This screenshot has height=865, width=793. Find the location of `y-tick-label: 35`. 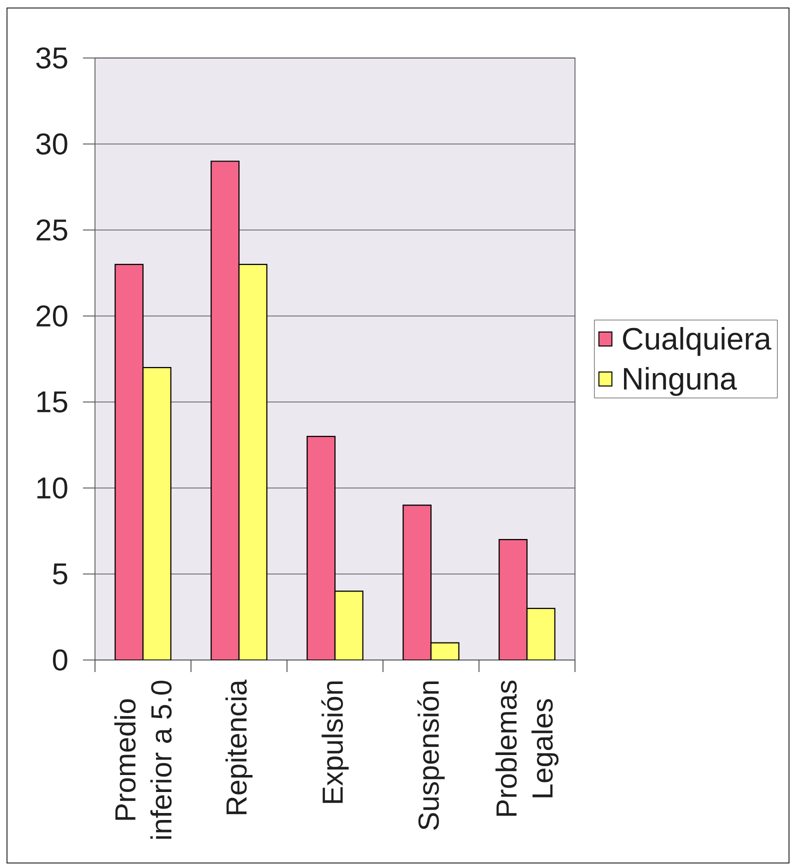

y-tick-label: 35 is located at coordinates (52, 58).